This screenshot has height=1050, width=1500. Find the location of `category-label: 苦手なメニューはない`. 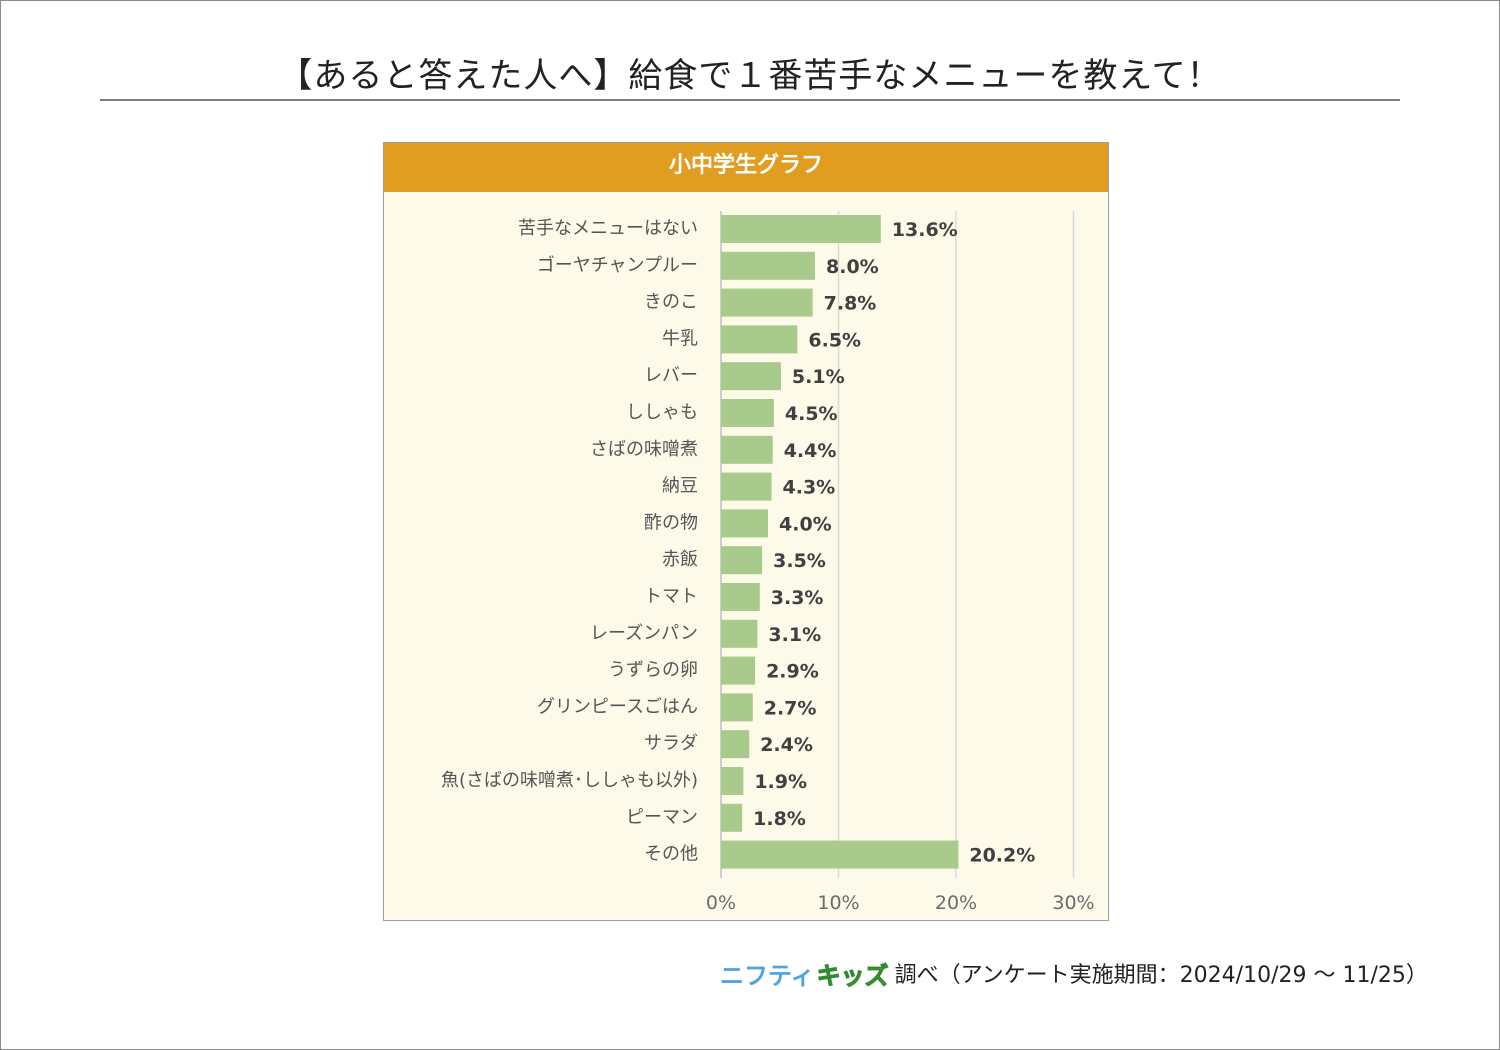

category-label: 苦手なメニューはない is located at coordinates (608, 228).